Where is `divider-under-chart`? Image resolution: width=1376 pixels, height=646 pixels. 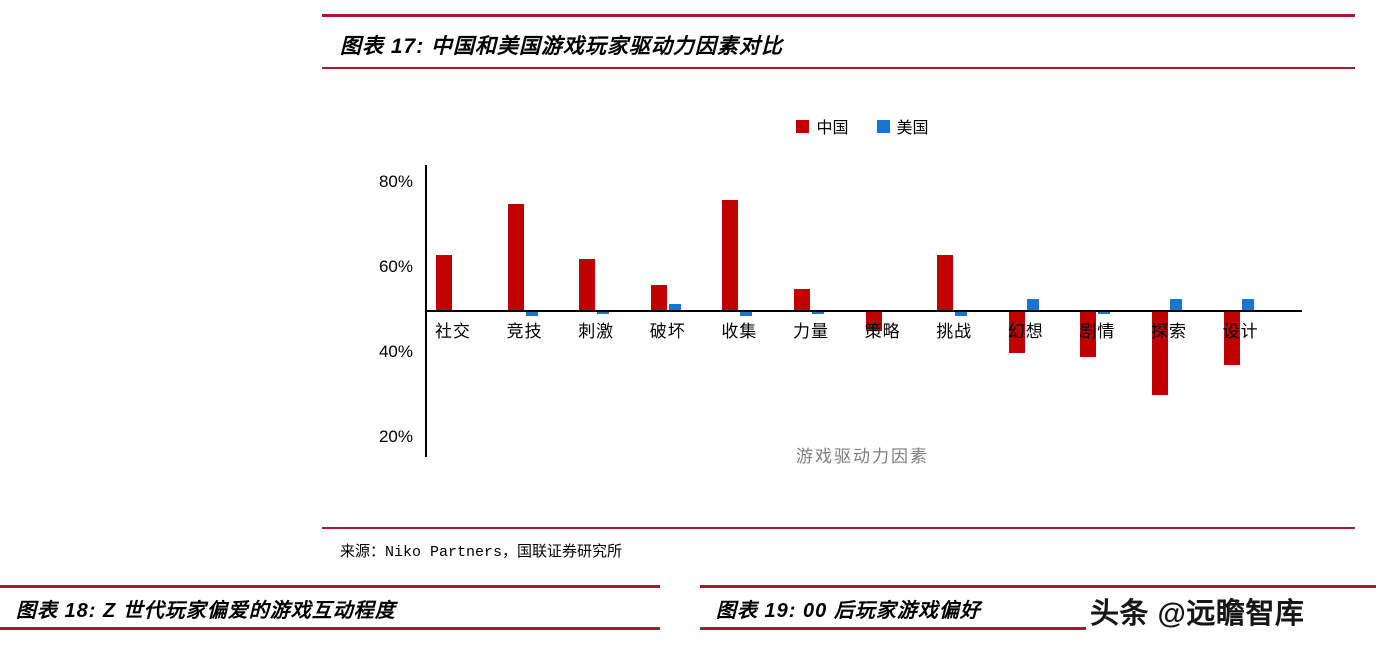 divider-under-chart is located at coordinates (838, 528).